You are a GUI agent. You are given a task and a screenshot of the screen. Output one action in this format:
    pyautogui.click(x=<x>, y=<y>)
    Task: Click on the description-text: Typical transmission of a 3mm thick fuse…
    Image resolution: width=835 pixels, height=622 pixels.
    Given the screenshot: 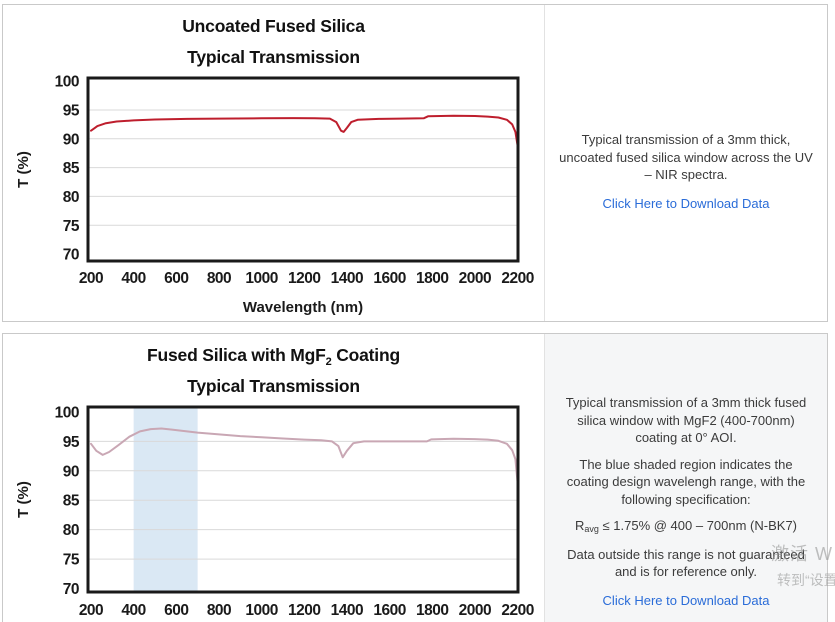 What is the action you would take?
    pyautogui.click(x=686, y=420)
    